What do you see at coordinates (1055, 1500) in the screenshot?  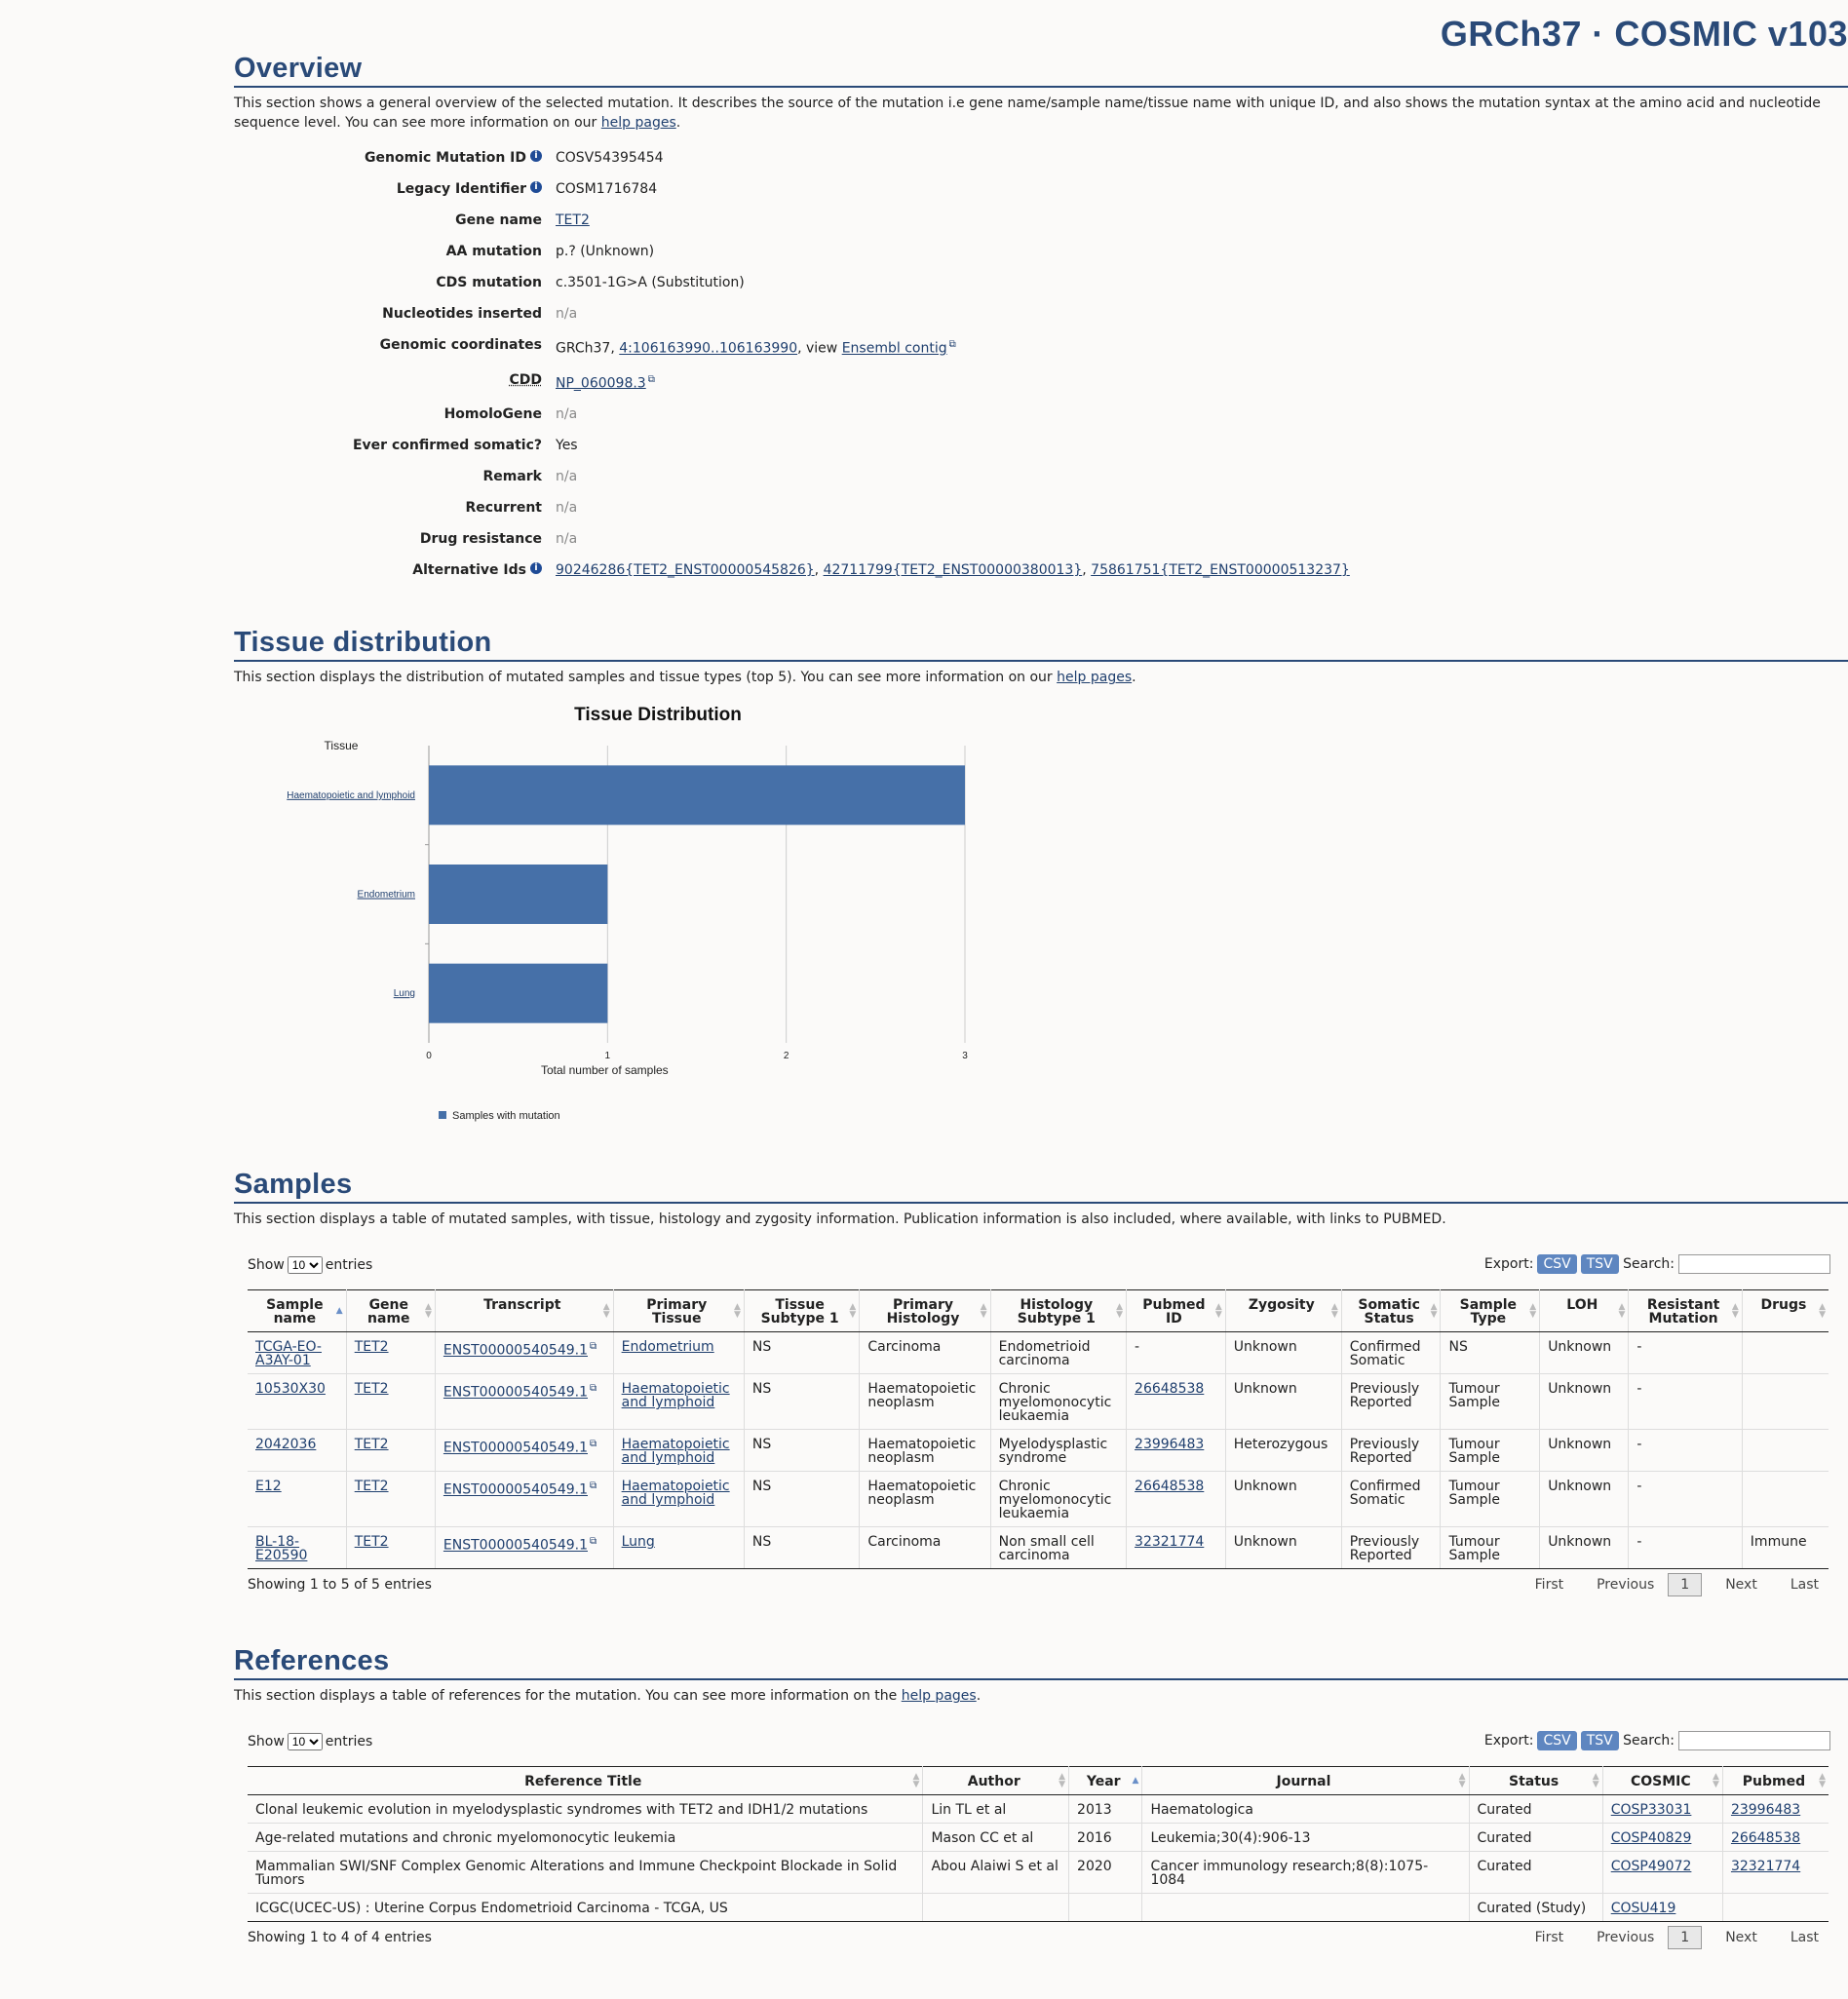 I see `cell-text: Chronic myelomonocytic leukaemia` at bounding box center [1055, 1500].